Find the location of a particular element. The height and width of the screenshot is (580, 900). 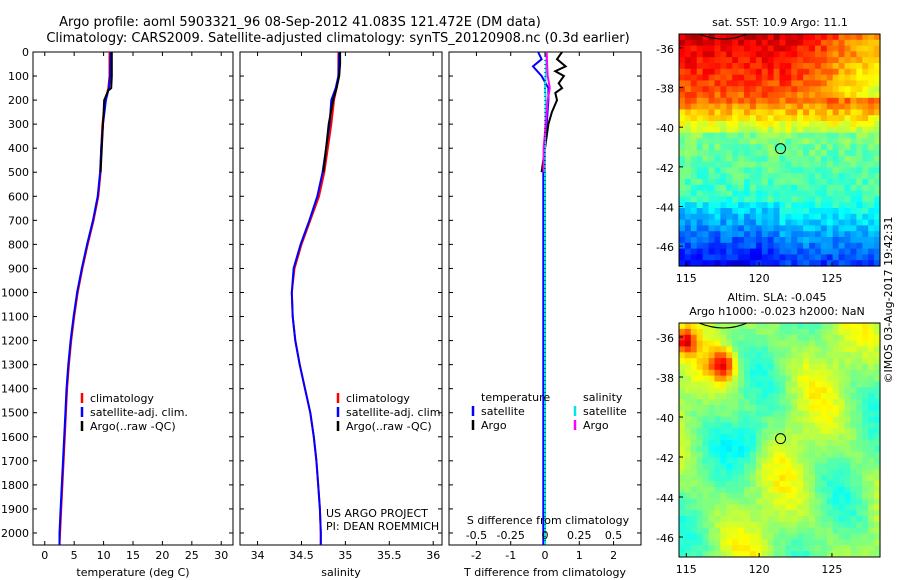

salinity-xtick-label: 34 is located at coordinates (258, 555).